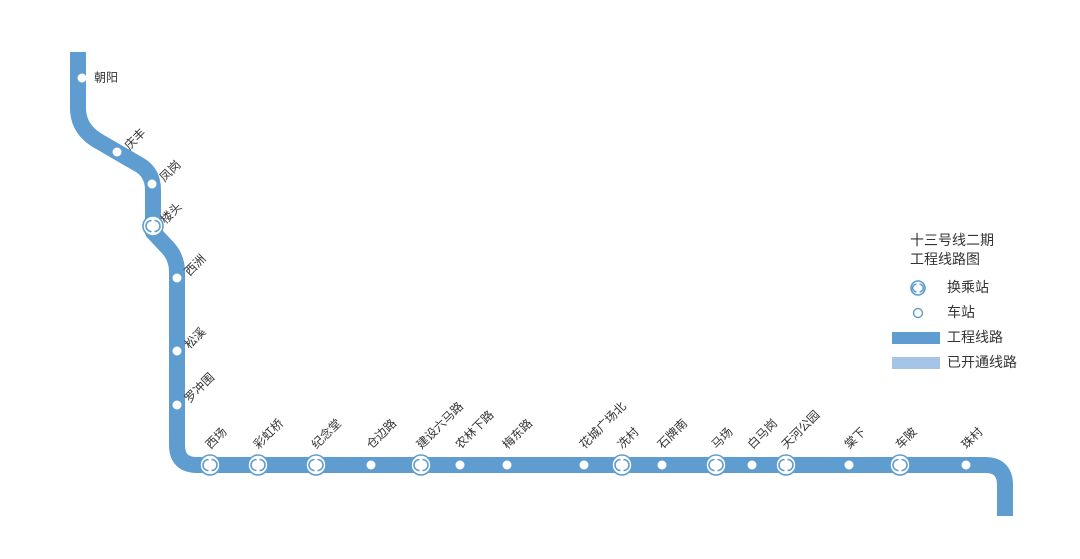 This screenshot has width=1080, height=559. Describe the element at coordinates (906, 438) in the screenshot. I see `station-label: 车陂` at that location.